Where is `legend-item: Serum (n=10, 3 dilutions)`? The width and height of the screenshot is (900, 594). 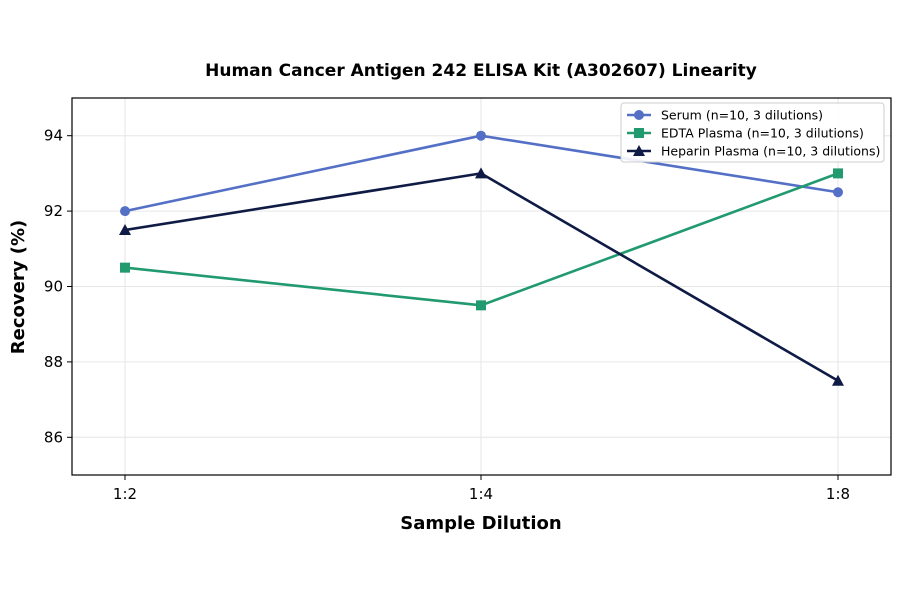
legend-item: Serum (n=10, 3 dilutions) is located at coordinates (725, 115).